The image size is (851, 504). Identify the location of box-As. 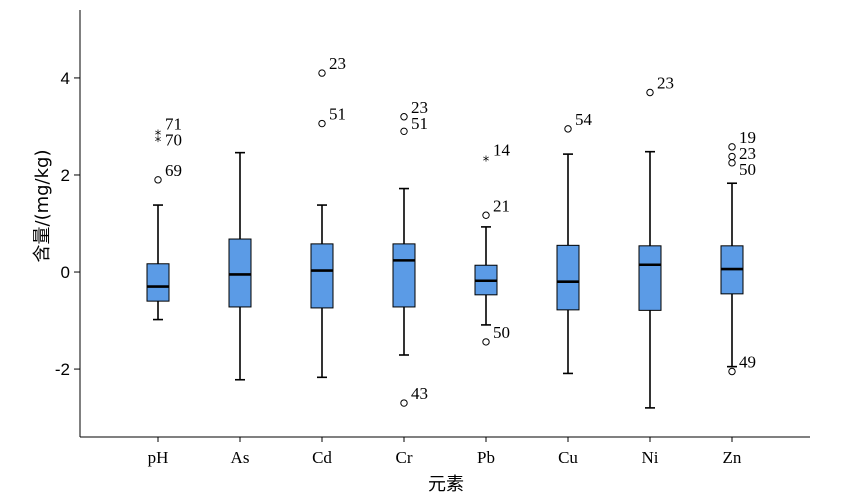
(240, 266).